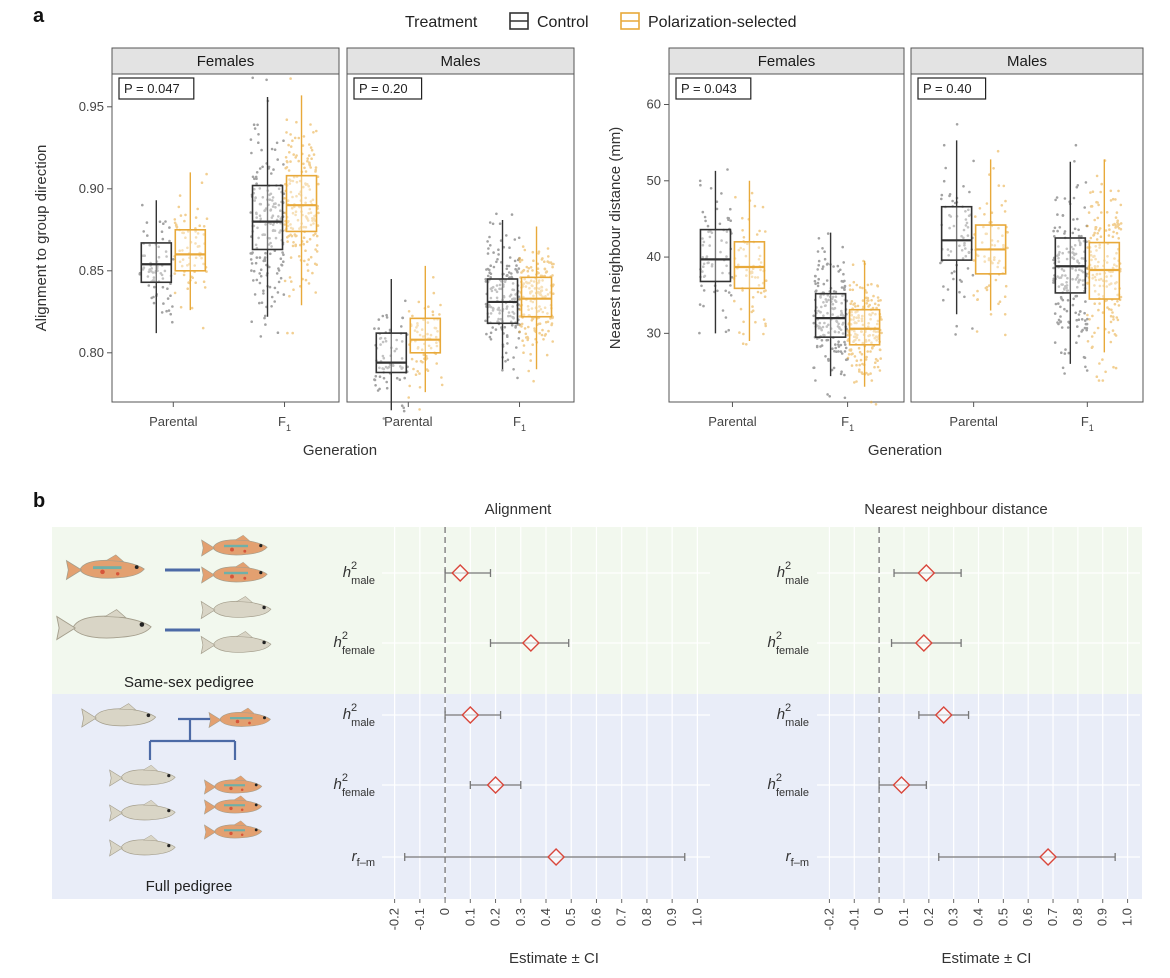 This screenshot has height=978, width=1170. What do you see at coordinates (366, 863) in the screenshot?
I see `estimate-subscript: f–m` at bounding box center [366, 863].